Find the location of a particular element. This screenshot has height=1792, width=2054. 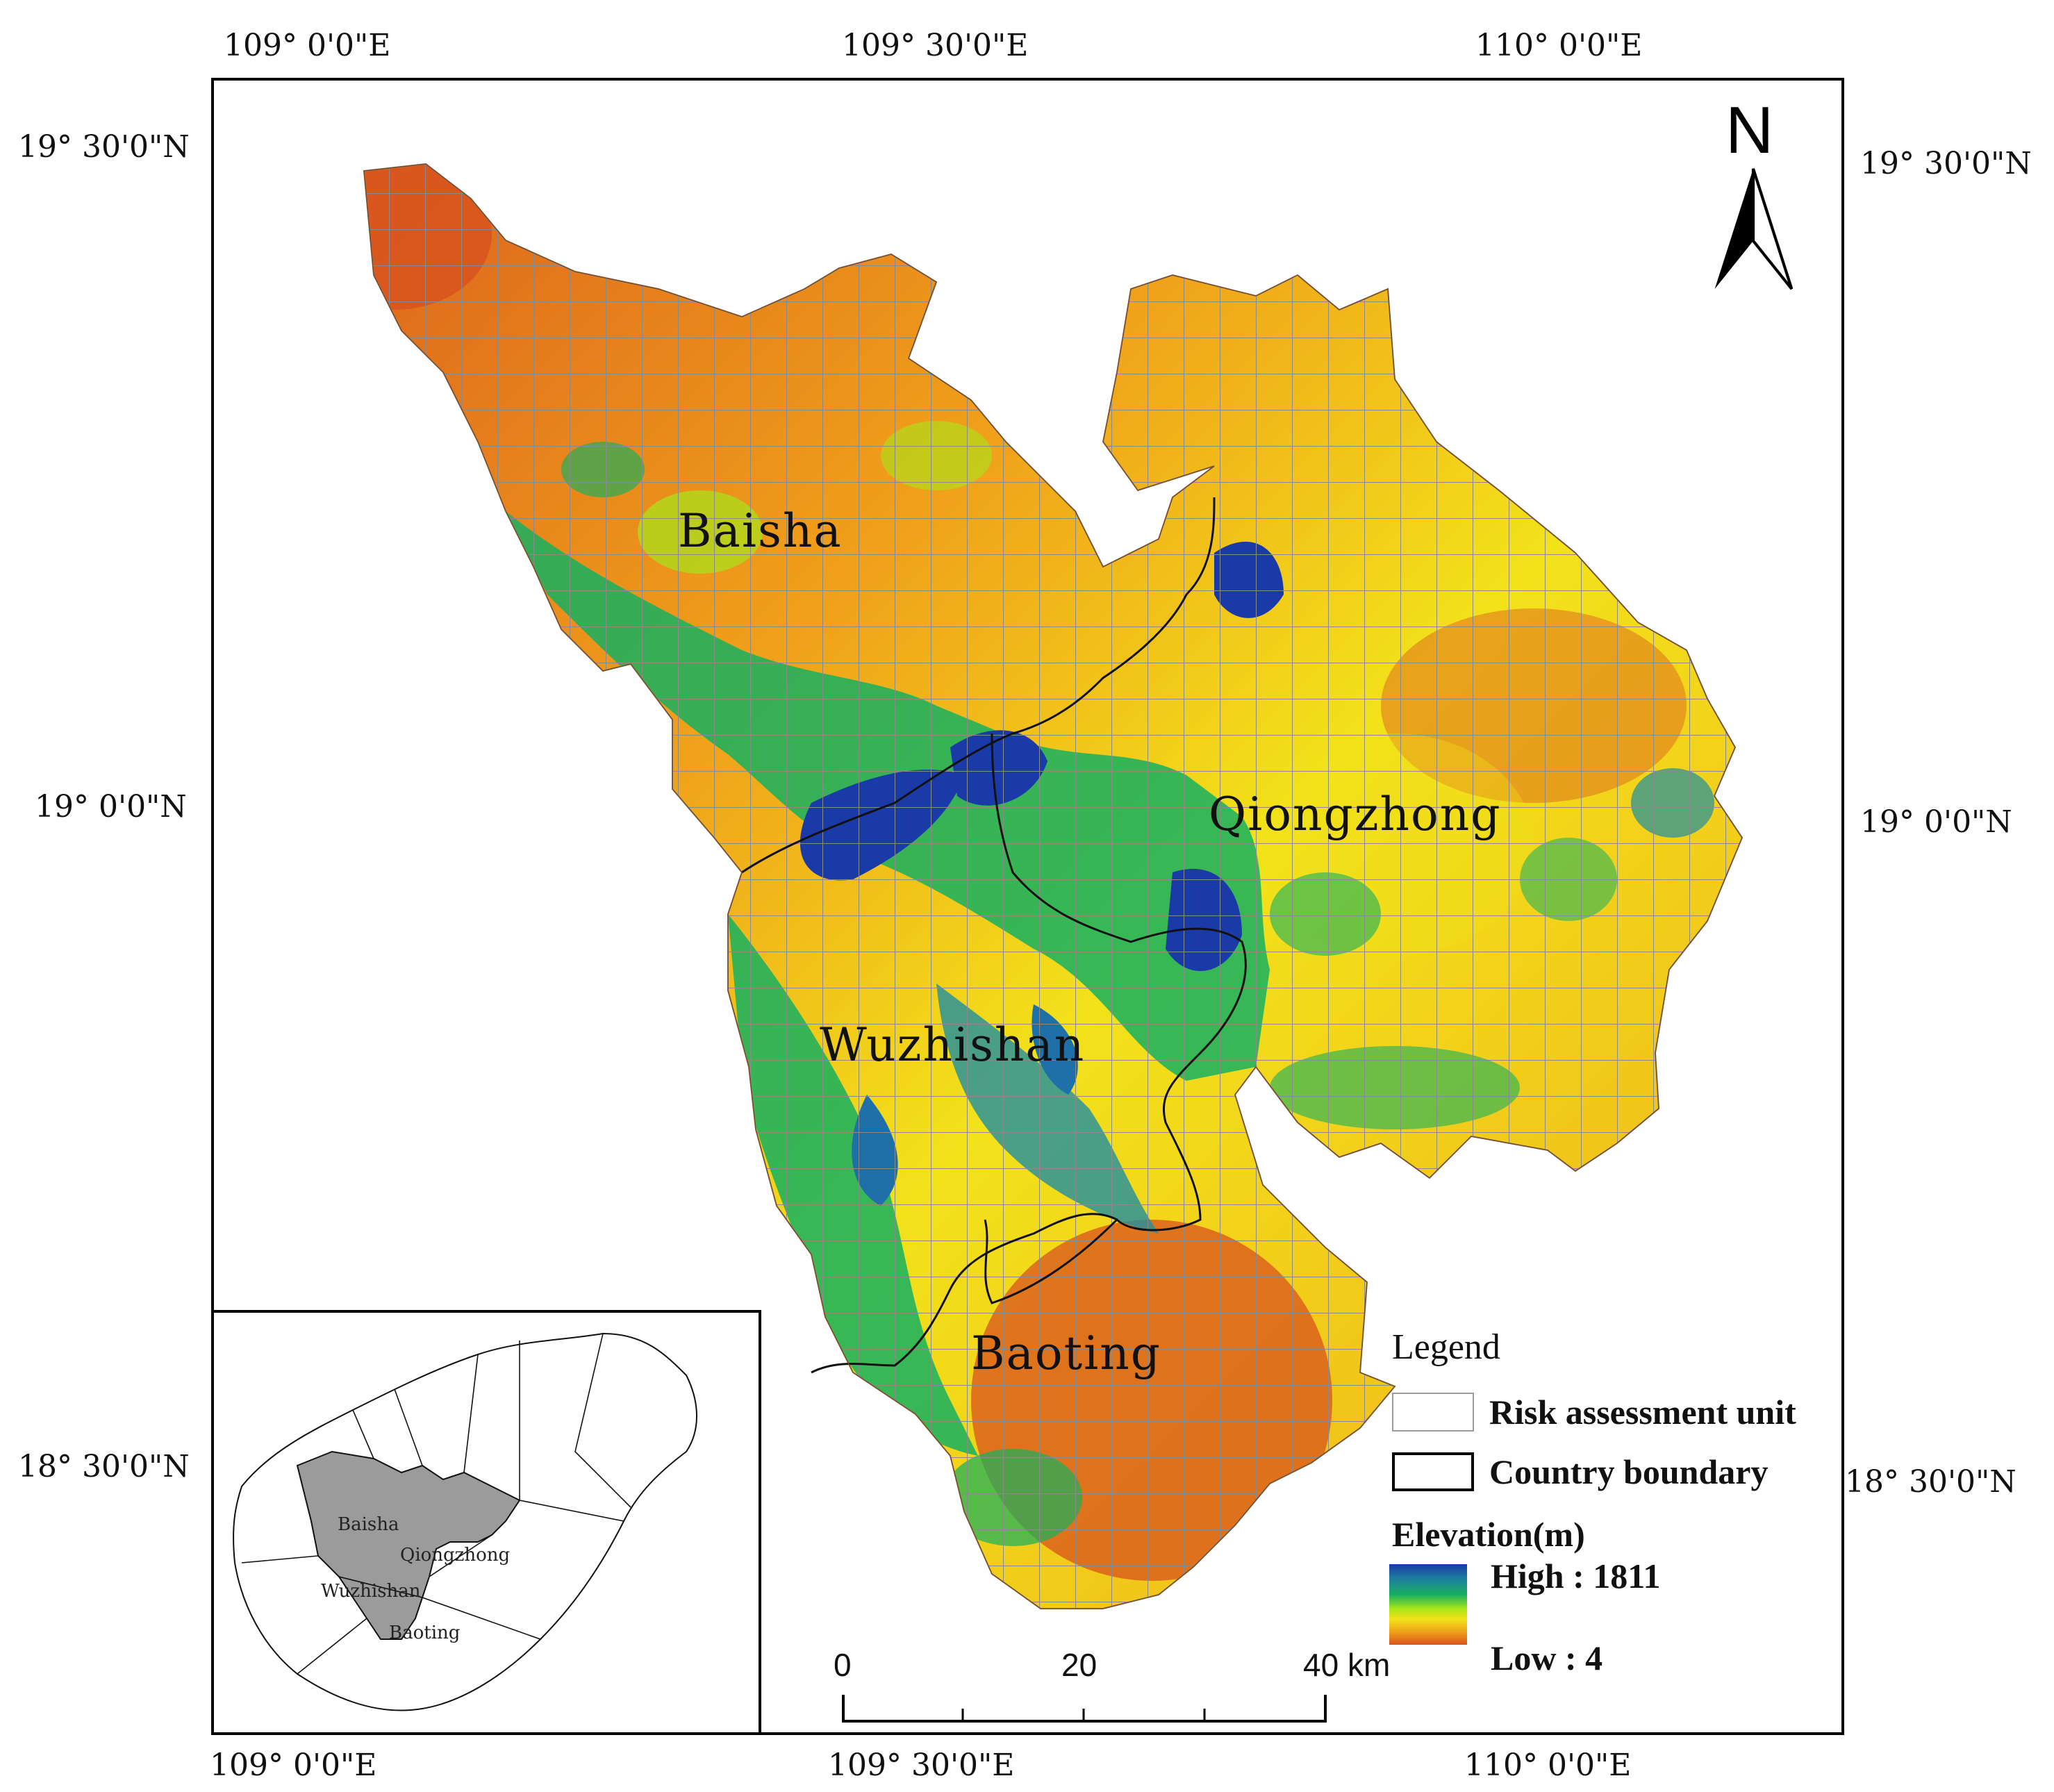

elevation-title: Elevation(m) is located at coordinates (1489, 1534).